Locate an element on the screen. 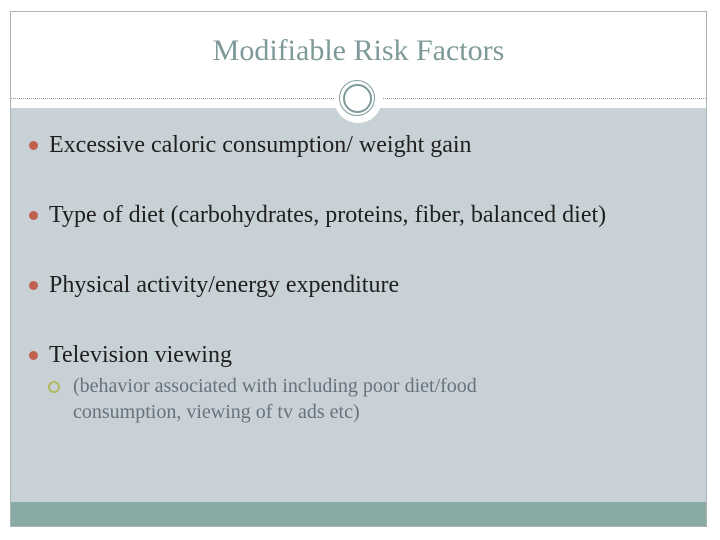  bottom-accent-band is located at coordinates (358, 514).